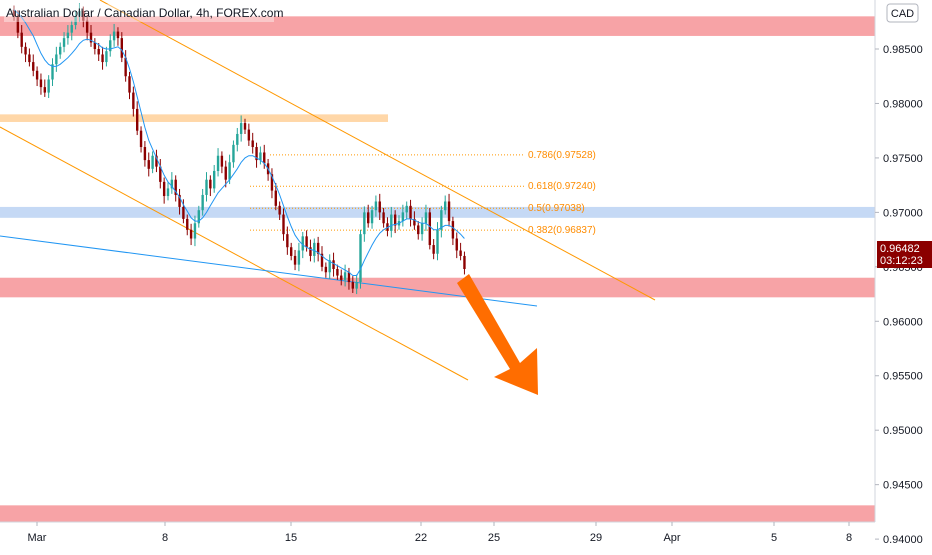 The height and width of the screenshot is (555, 932). Describe the element at coordinates (440, 533) in the screenshot. I see `x-ticks: Mar 8 15 22 25 29 Apr 5 8` at that location.